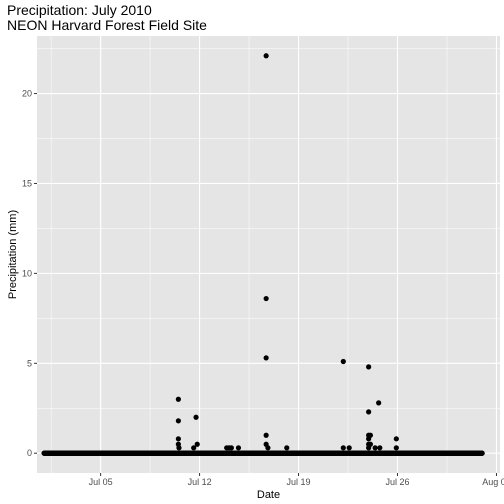 Image resolution: width=504 pixels, height=504 pixels. Describe the element at coordinates (29, 363) in the screenshot. I see `y-tick-label: 5` at that location.